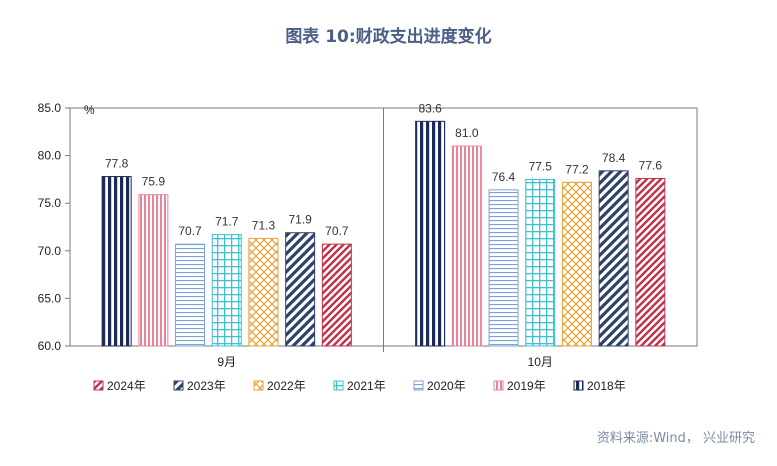  Describe the element at coordinates (366, 386) in the screenshot. I see `legend-label: 2021年` at that location.